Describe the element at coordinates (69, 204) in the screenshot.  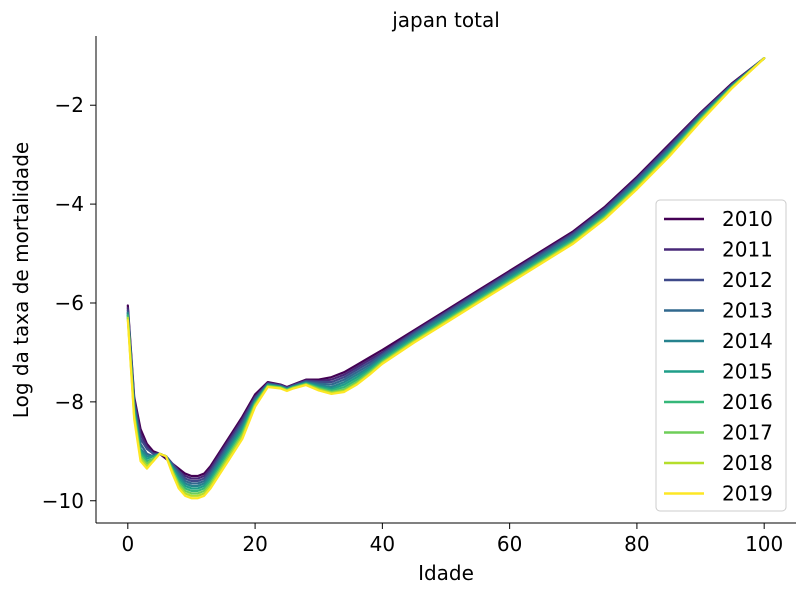
I see `y-tick-label: −4` at that location.